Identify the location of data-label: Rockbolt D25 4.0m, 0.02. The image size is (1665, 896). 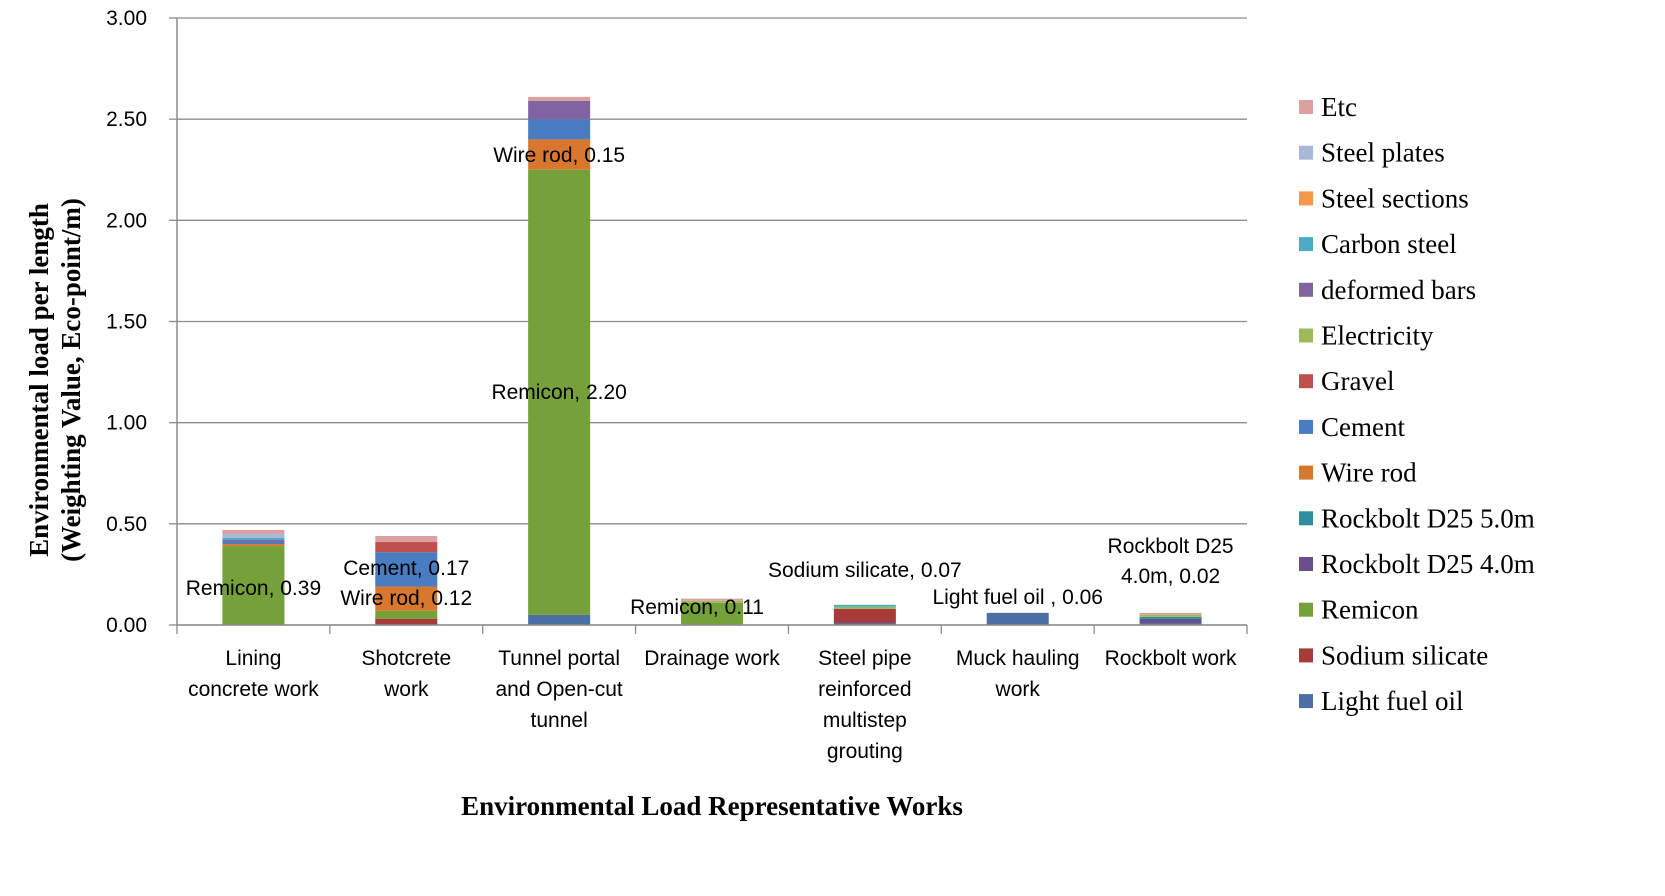
(1171, 561).